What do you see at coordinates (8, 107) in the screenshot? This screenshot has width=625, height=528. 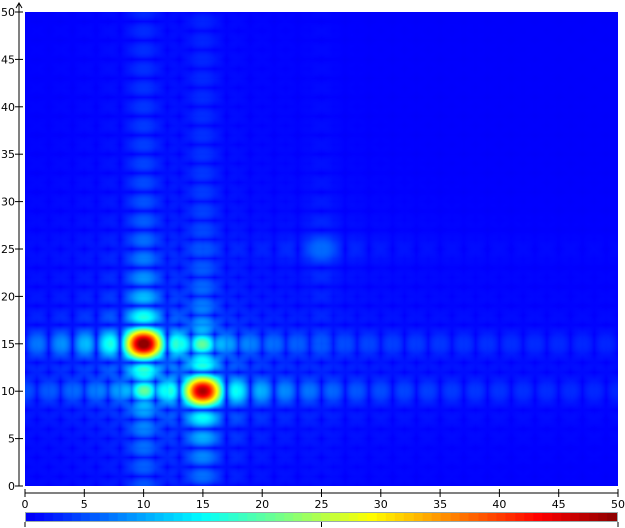 I see `y-tick-label: 40` at bounding box center [8, 107].